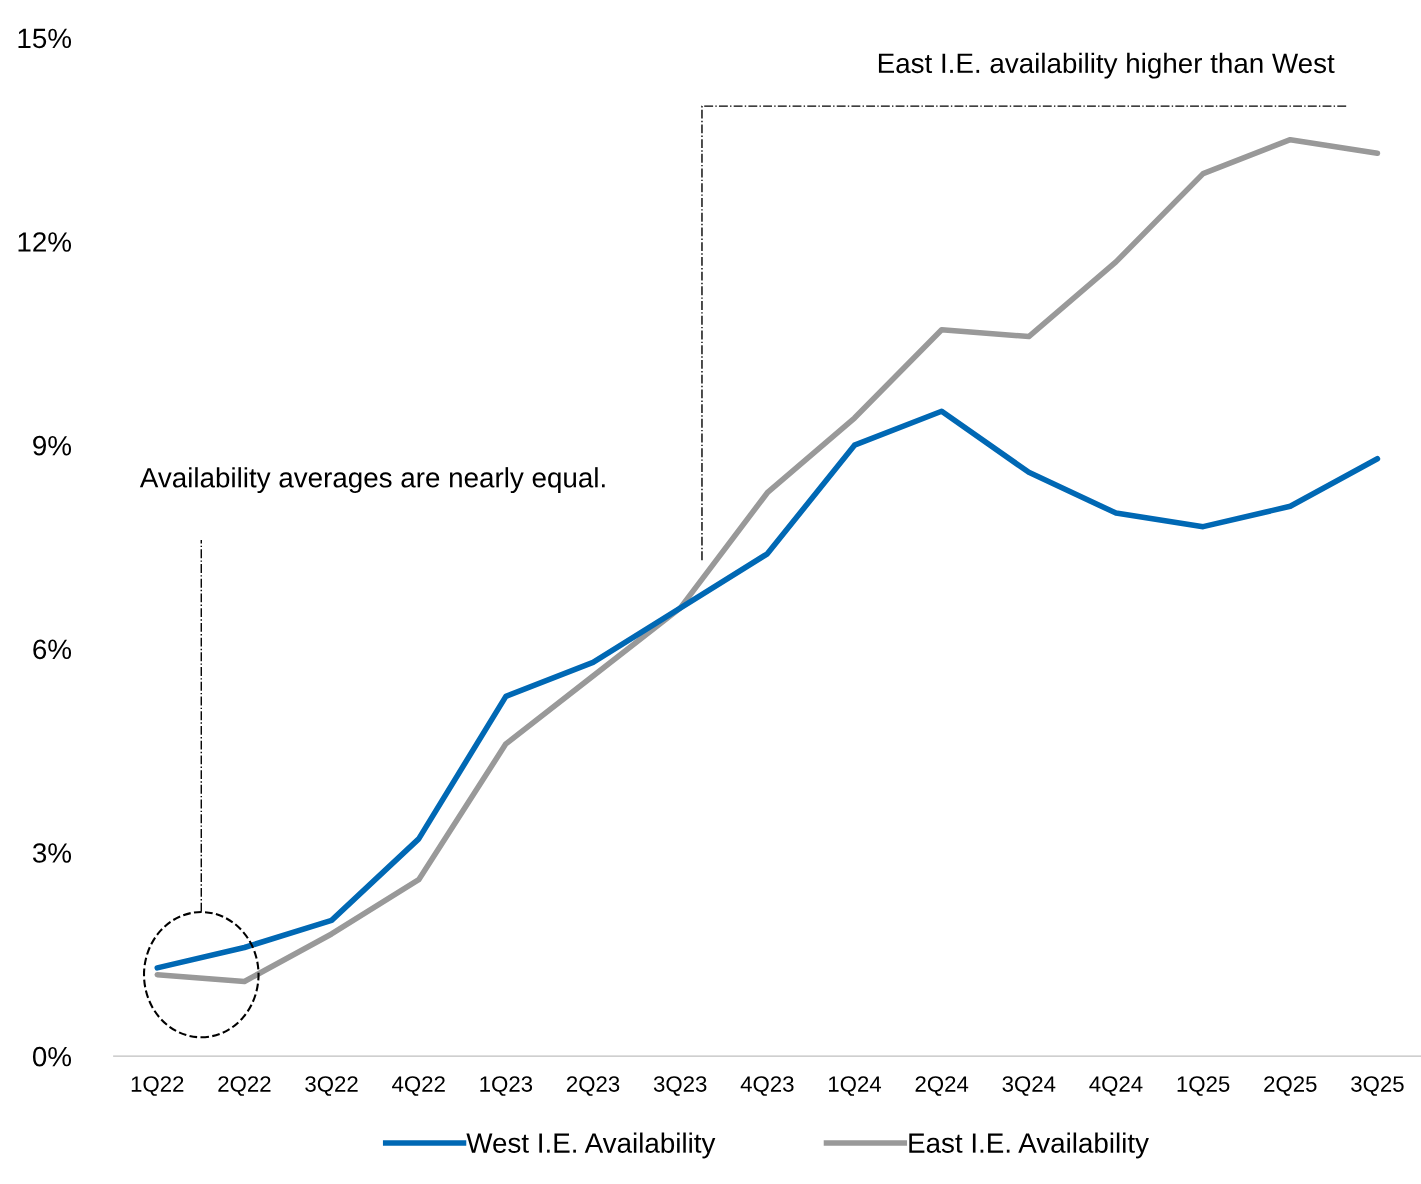 The height and width of the screenshot is (1184, 1421). I want to click on x-tick-label: 2Q22, so click(244, 1086).